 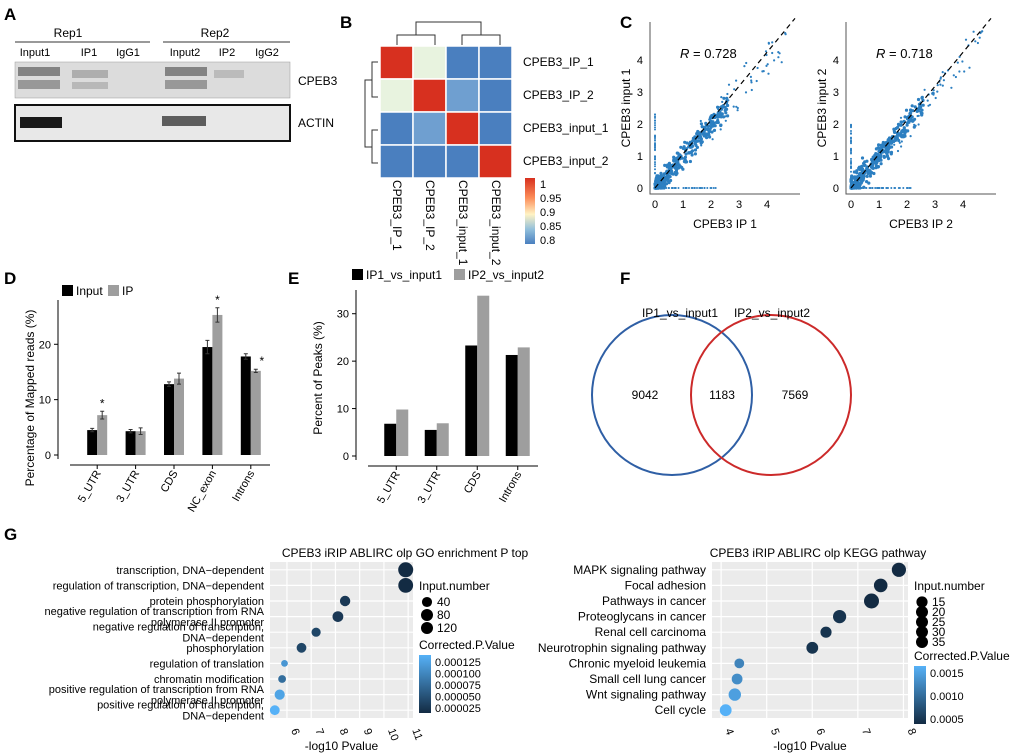 What do you see at coordinates (681, 710) in the screenshot?
I see `term-label: Cell cycle` at bounding box center [681, 710].